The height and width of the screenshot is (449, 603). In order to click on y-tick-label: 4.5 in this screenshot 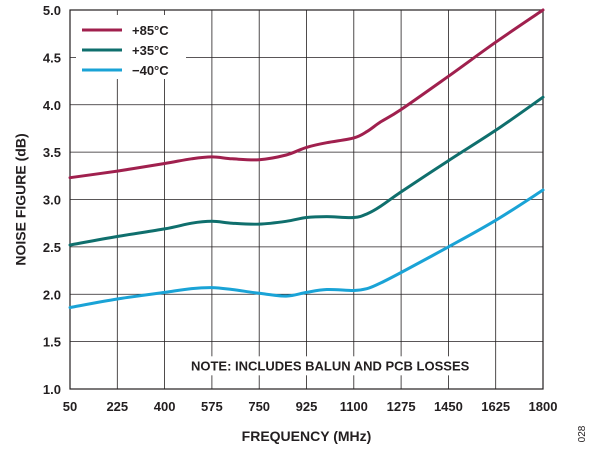, I will do `click(52, 57)`.